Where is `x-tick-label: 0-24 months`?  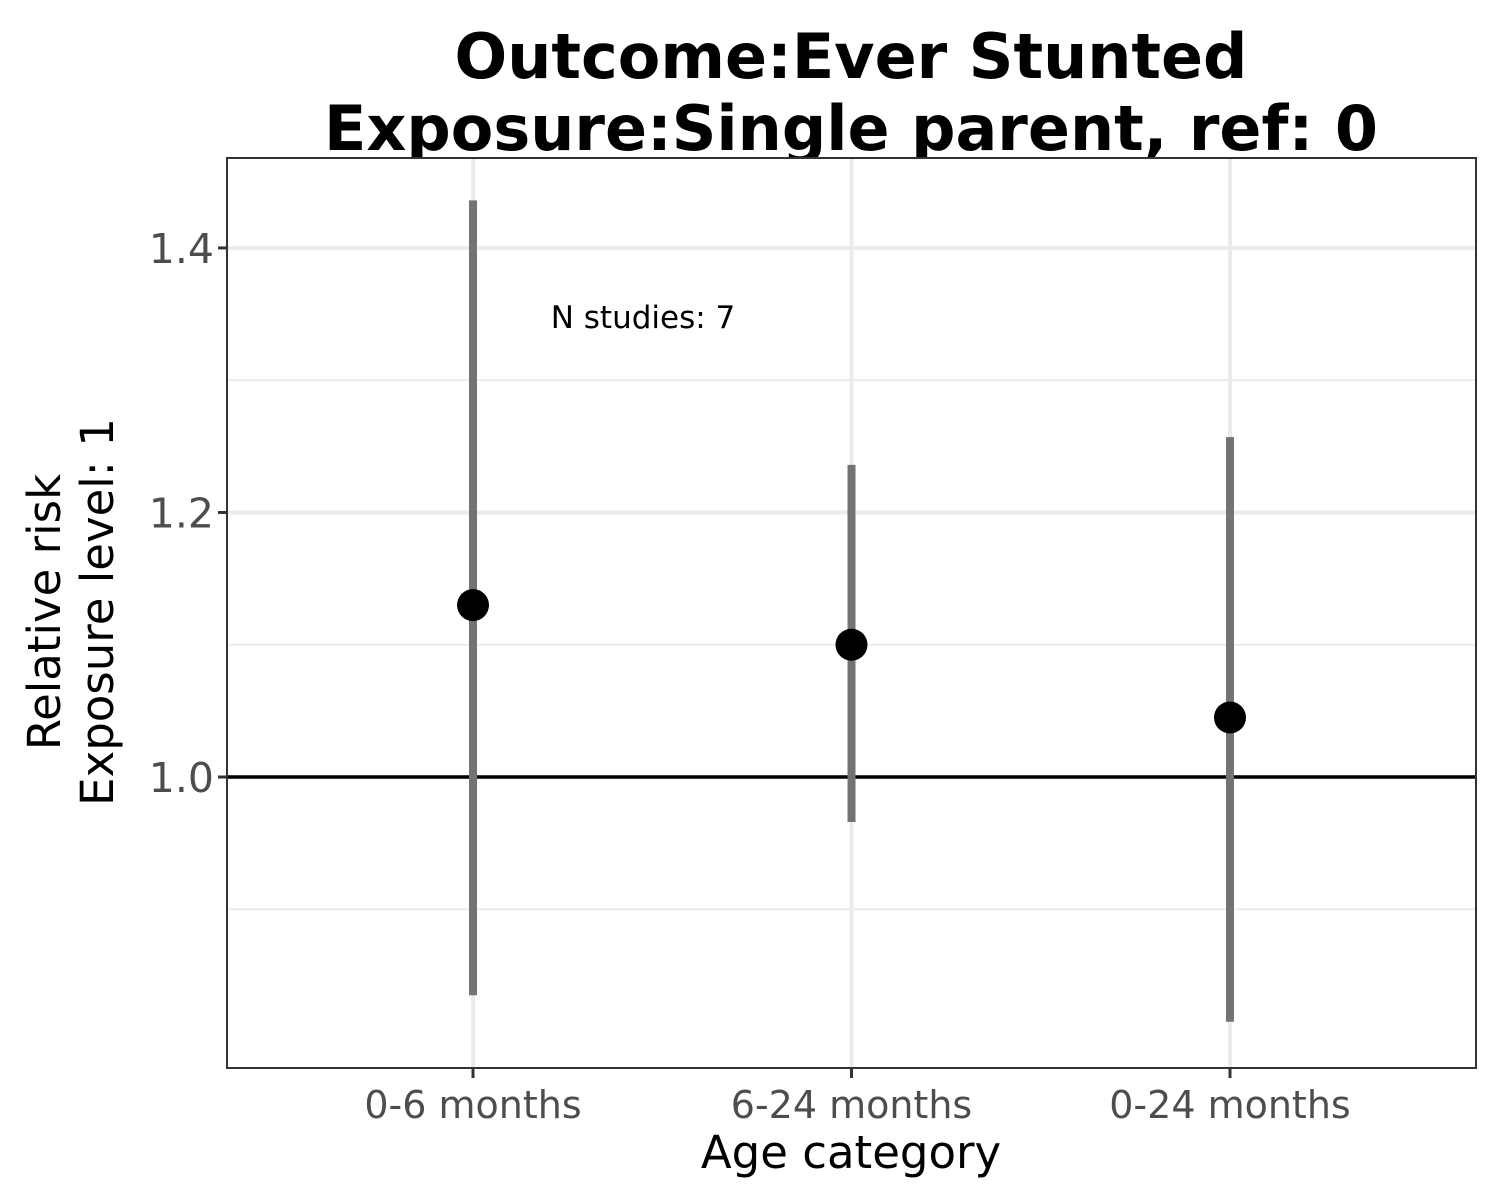
x-tick-label: 0-24 months is located at coordinates (1229, 1105).